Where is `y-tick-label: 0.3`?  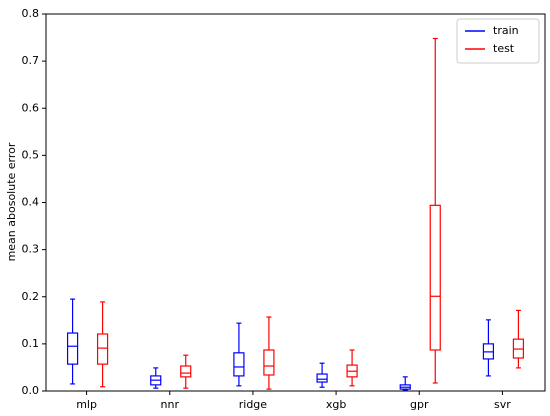 y-tick-label: 0.3 is located at coordinates (31, 249).